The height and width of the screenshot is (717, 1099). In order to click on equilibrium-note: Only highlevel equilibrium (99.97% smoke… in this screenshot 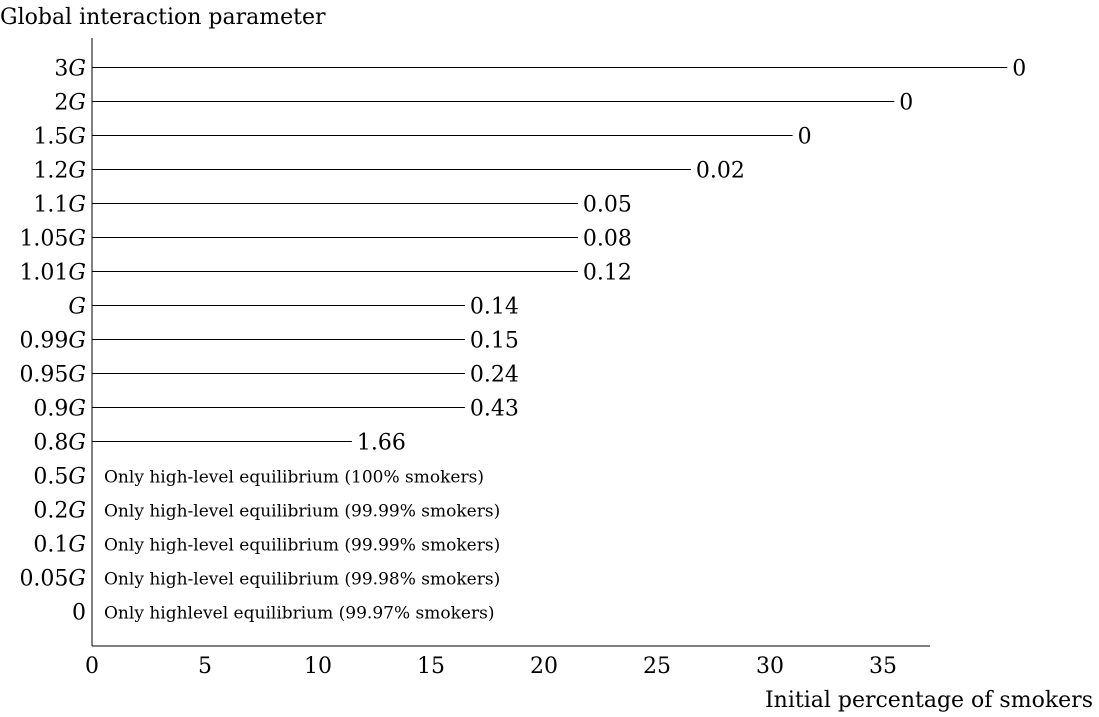, I will do `click(299, 614)`.